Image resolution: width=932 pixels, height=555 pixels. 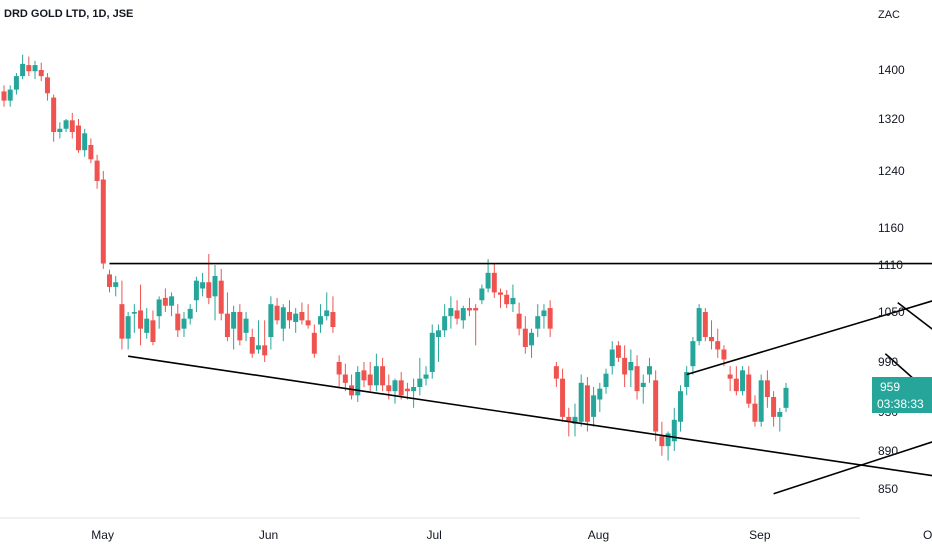 What do you see at coordinates (889, 15) in the screenshot?
I see `currency-label: ZAC` at bounding box center [889, 15].